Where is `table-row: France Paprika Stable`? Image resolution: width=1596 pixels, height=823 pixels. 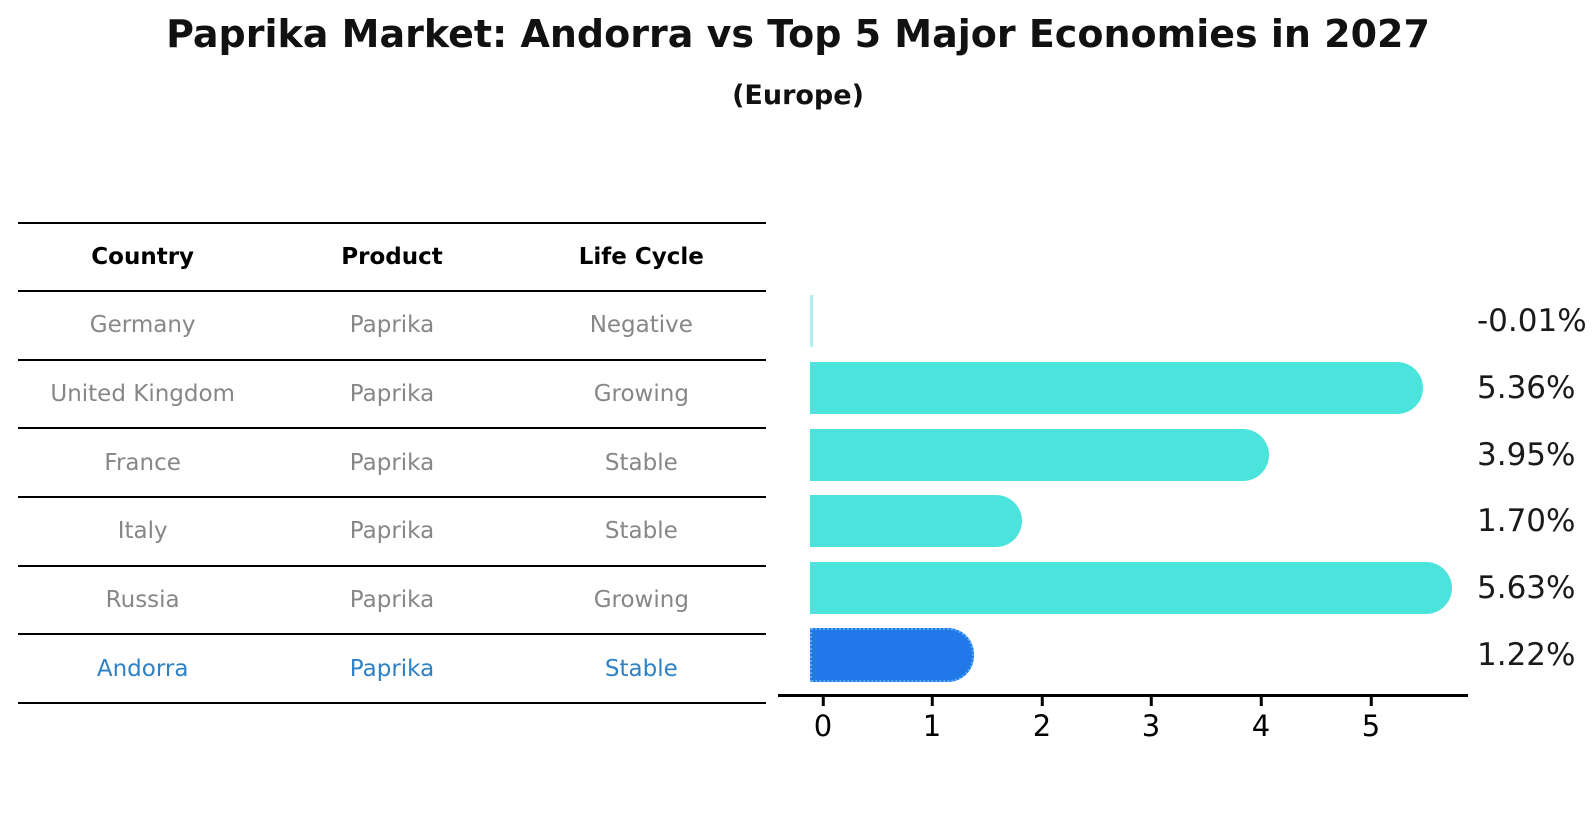
table-row: France Paprika Stable is located at coordinates (392, 461).